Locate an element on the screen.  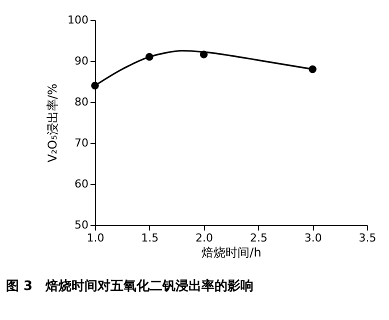
y-axis-title: V₂O₅浸出率/% is located at coordinates (53, 123).